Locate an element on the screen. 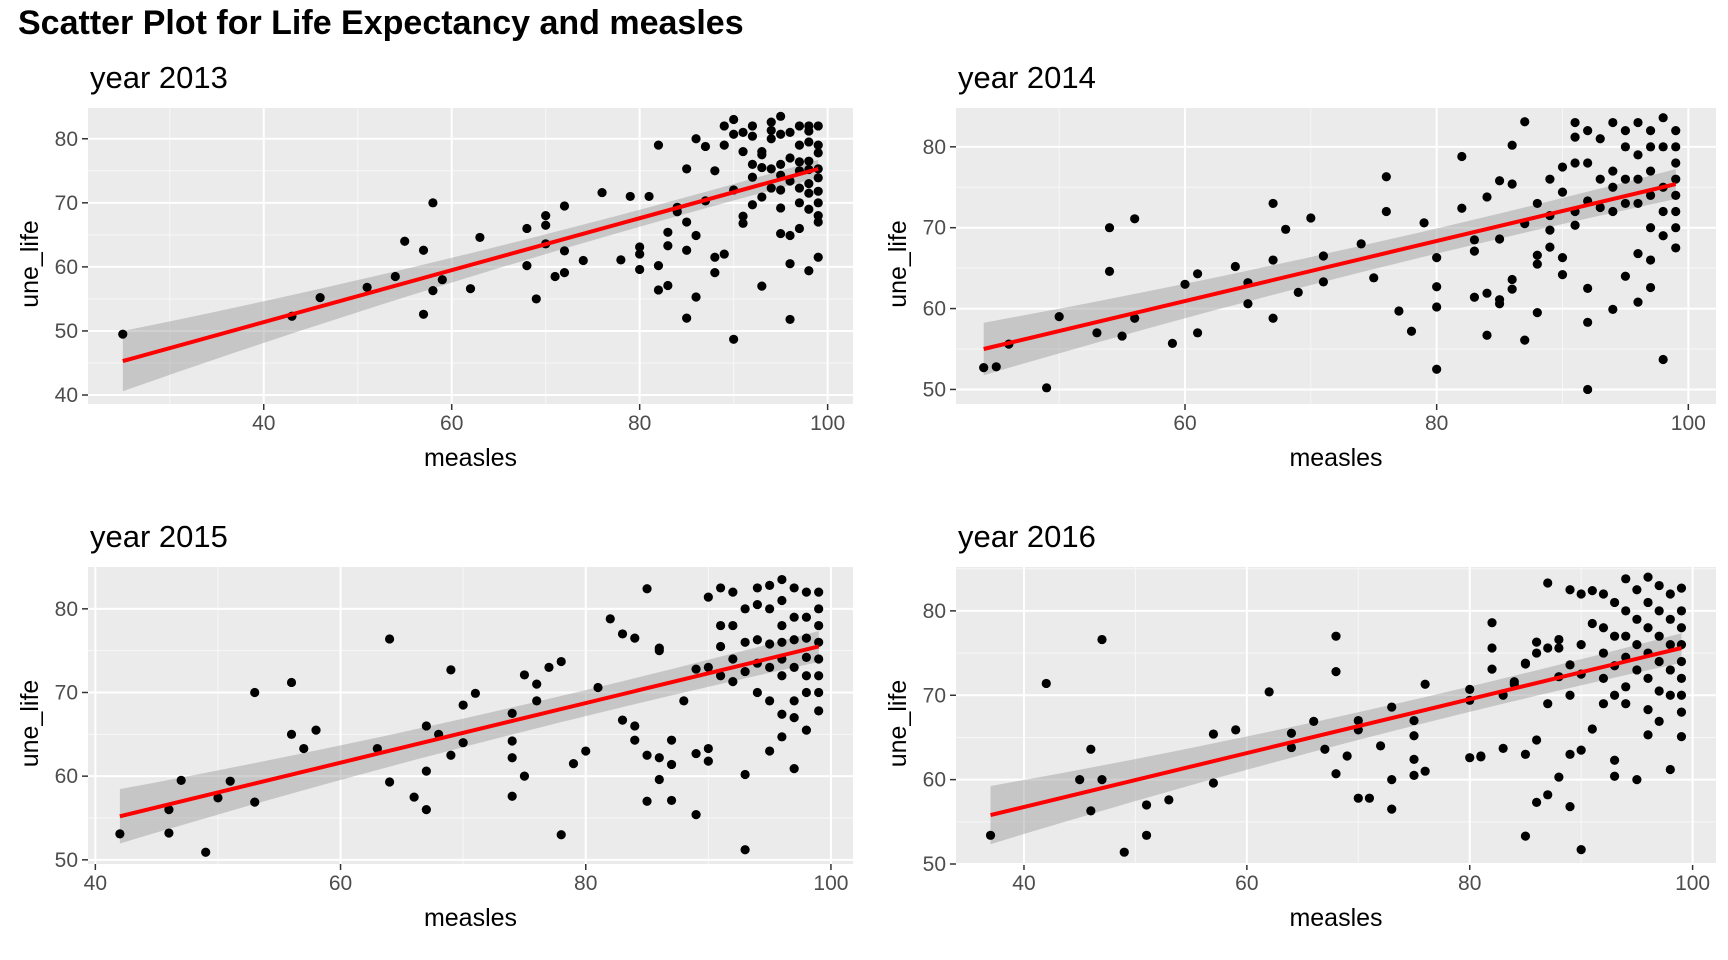 The image size is (1728, 960). regression-line is located at coordinates (470, 265).